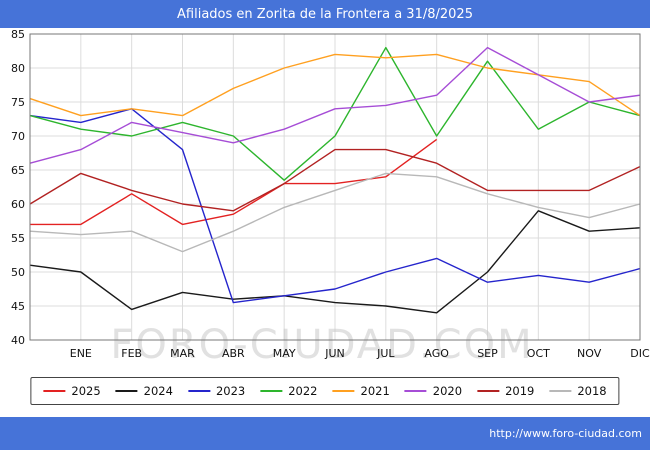 Image resolution: width=650 pixels, height=450 pixels. What do you see at coordinates (230, 391) in the screenshot?
I see `legend-label-2023: 2023` at bounding box center [230, 391].